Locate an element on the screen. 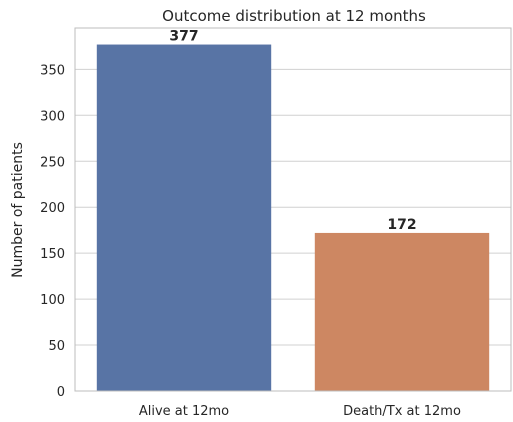 The image size is (513, 422). bar-value-label: 172 is located at coordinates (401, 225).